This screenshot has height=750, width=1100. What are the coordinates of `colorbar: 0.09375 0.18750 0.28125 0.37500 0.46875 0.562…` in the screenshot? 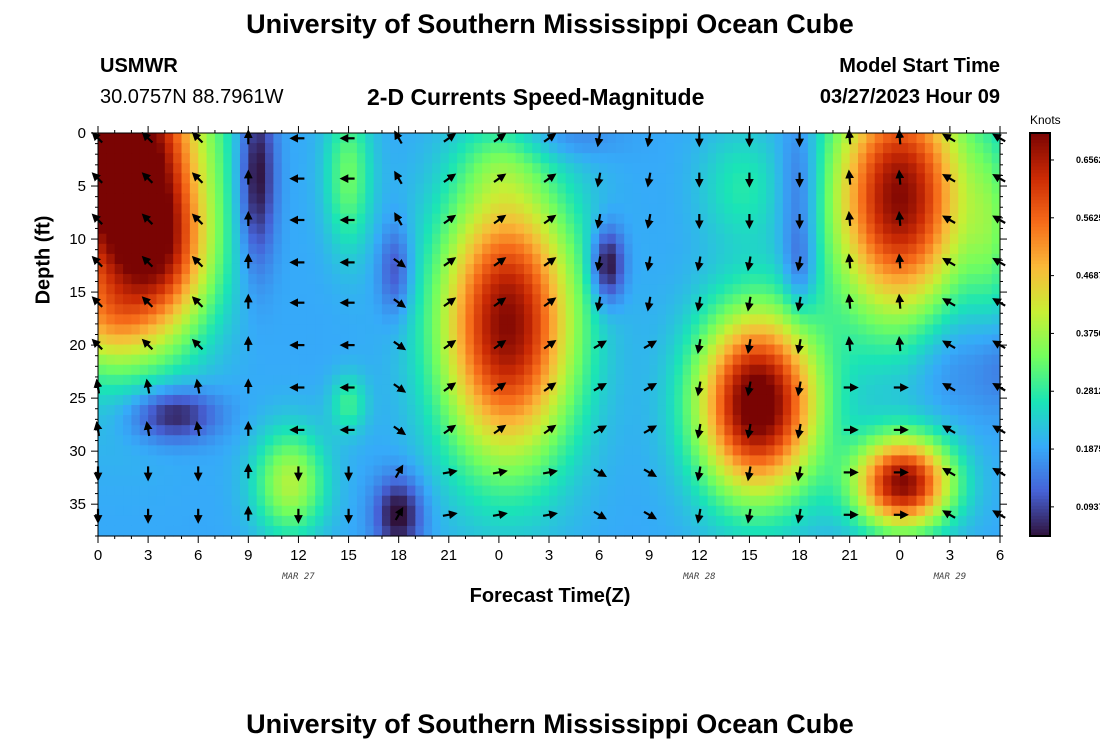 It's located at (1064, 334).